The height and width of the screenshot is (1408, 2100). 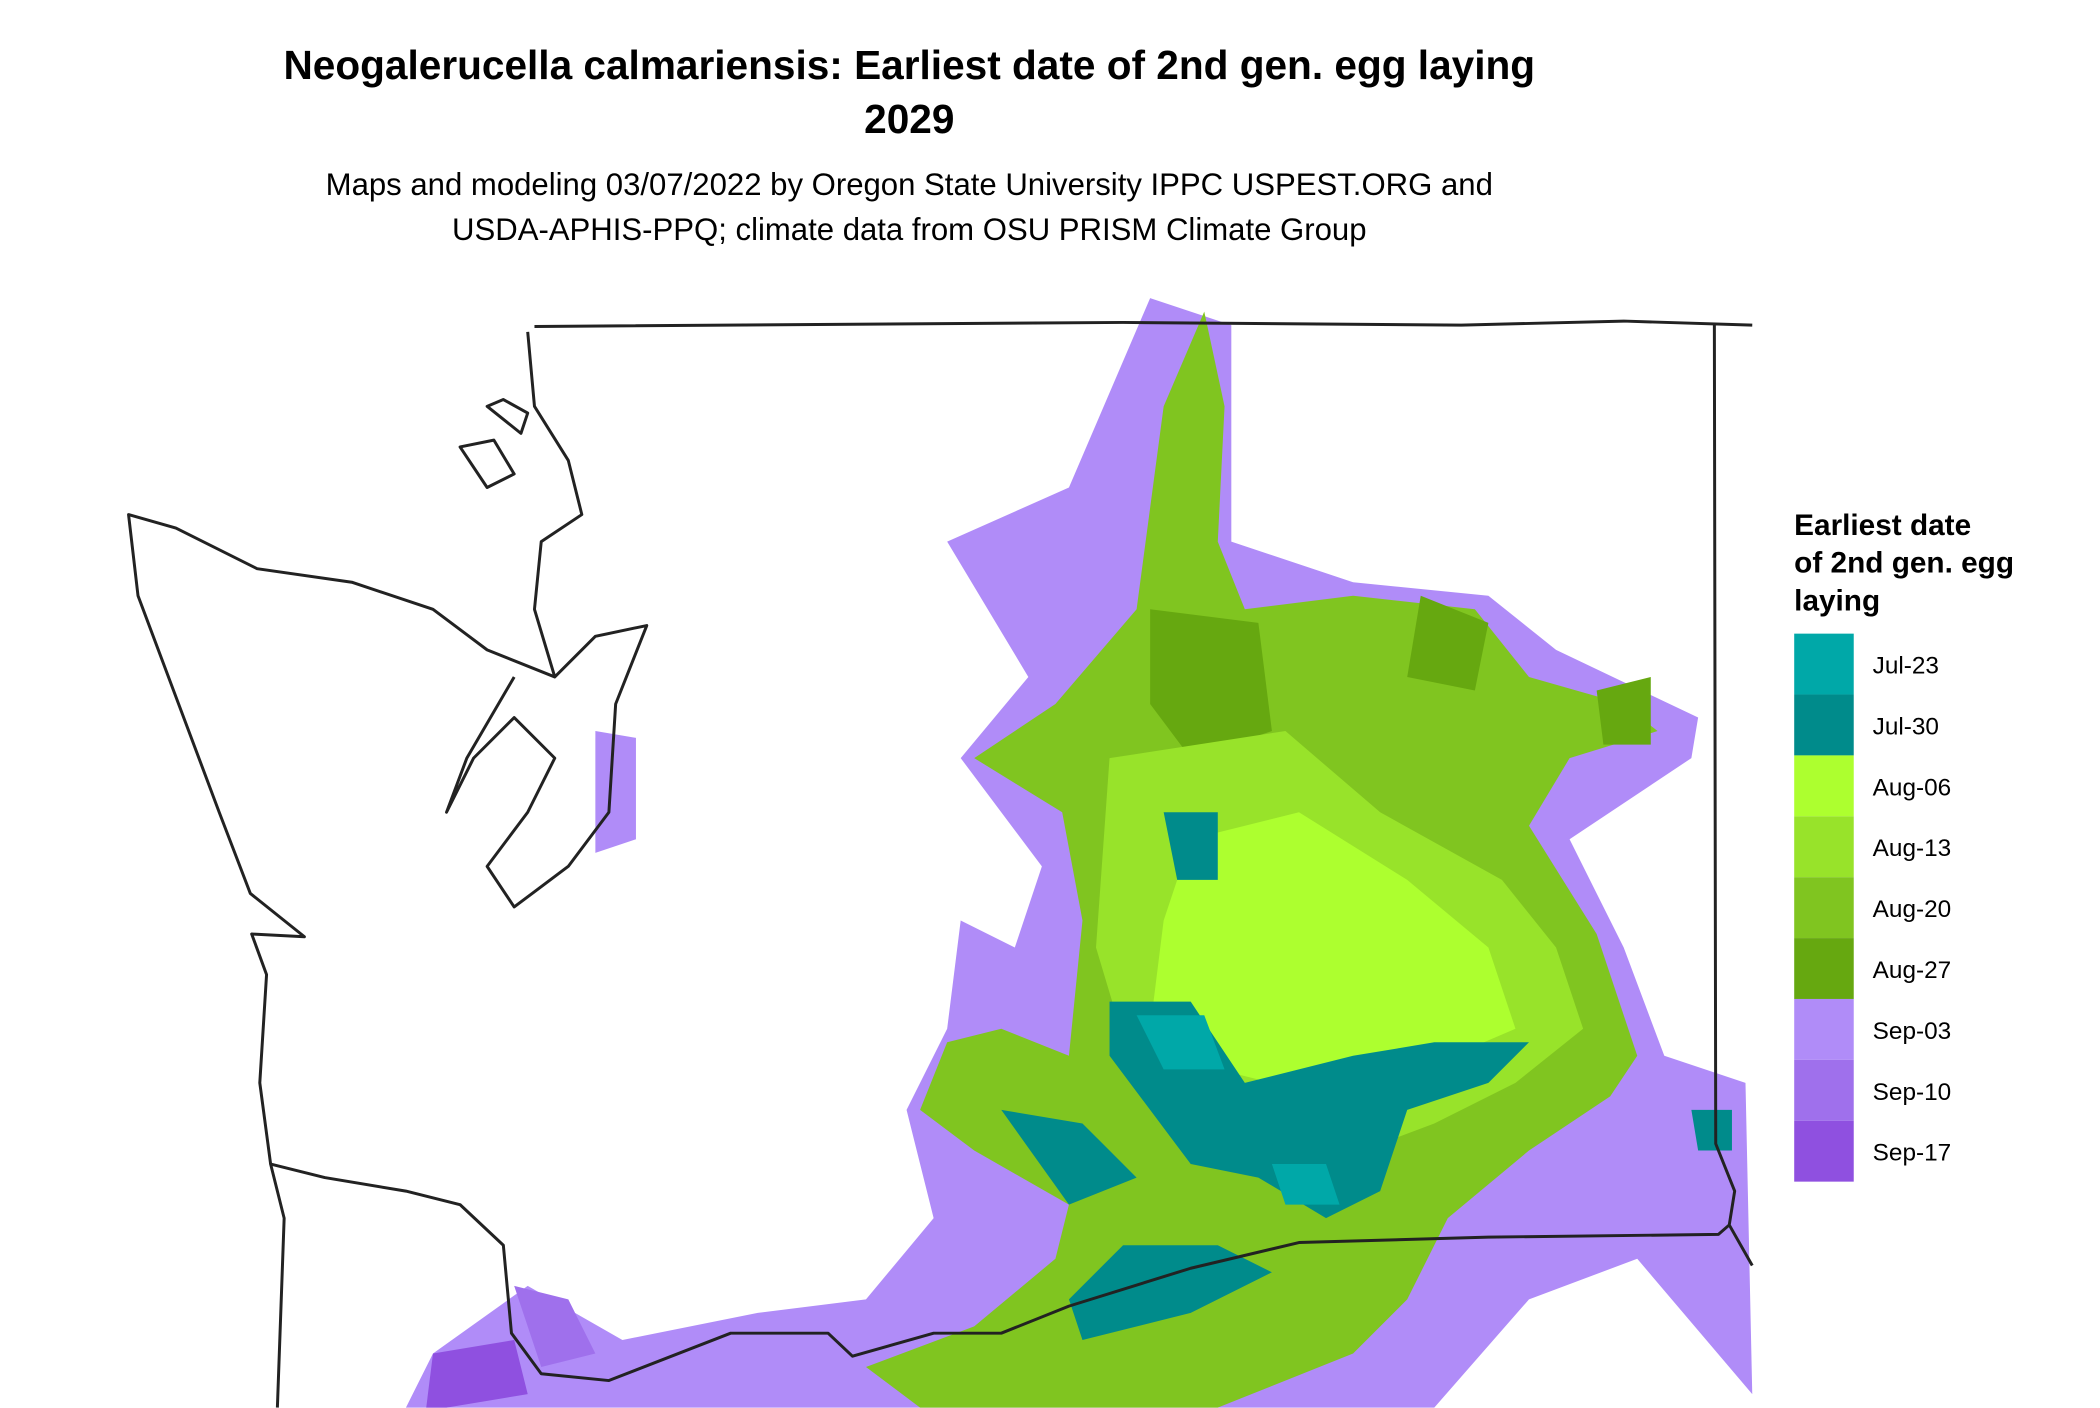 I want to click on legend-label: Sep-03, so click(x=1912, y=1031).